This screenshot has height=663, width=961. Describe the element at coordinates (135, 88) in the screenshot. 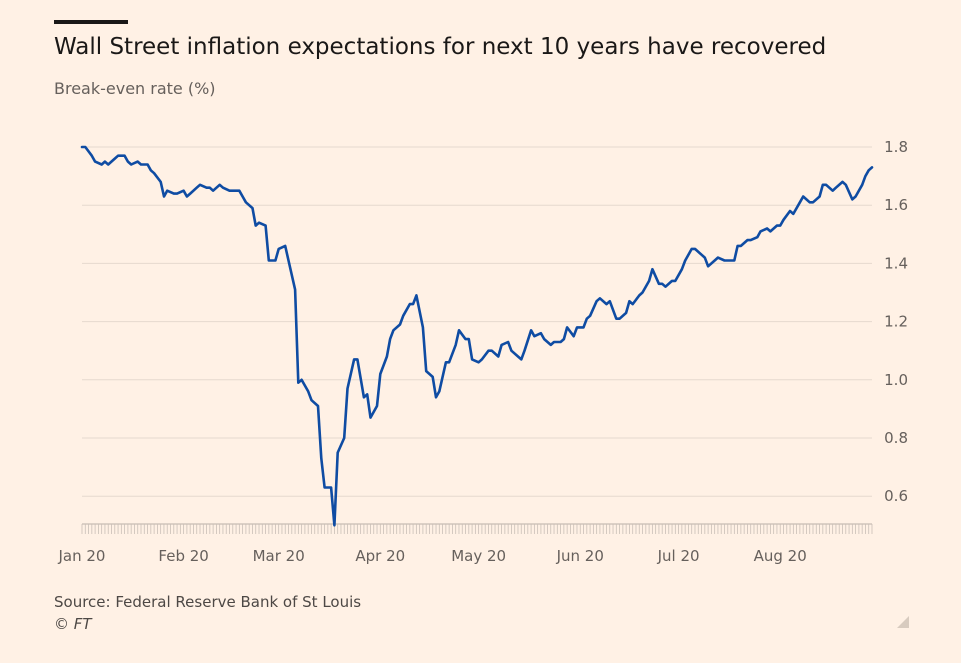

I see `chart-subtitle: Break-even rate (%)` at that location.